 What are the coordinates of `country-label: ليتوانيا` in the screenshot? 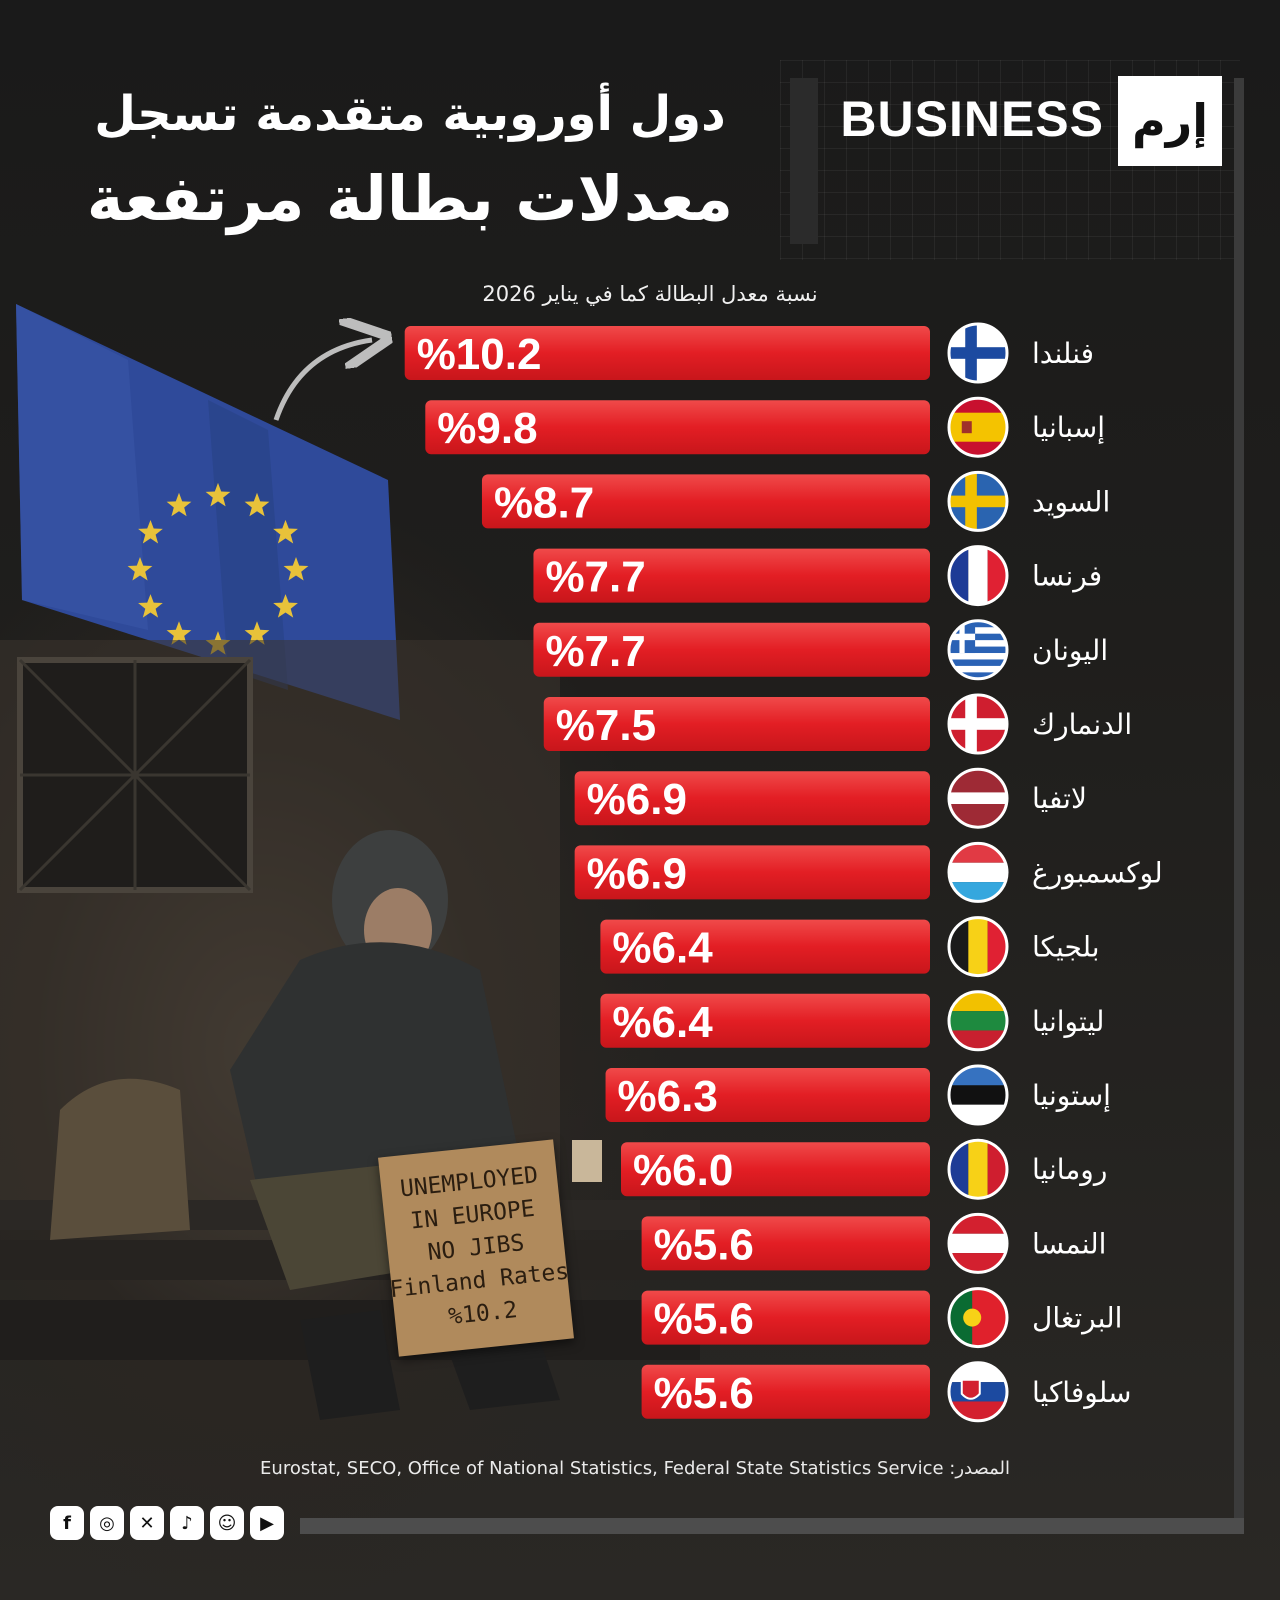 It's located at (1068, 1021).